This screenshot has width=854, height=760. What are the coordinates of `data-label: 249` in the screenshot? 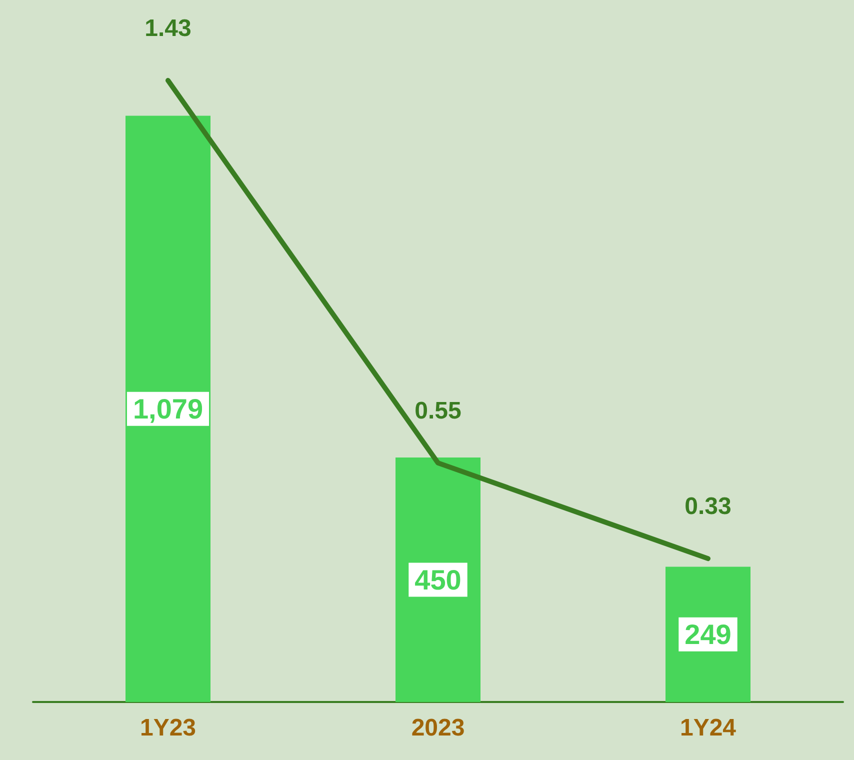 It's located at (708, 634).